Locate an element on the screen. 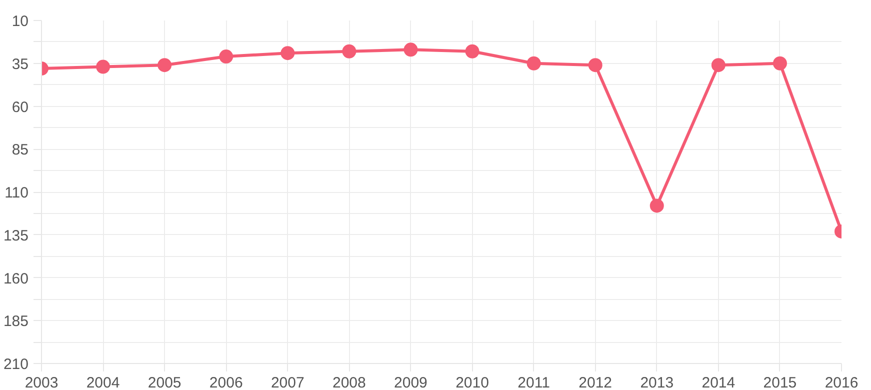 This screenshot has width=871, height=390. x-tick-label: 2008 is located at coordinates (349, 382).